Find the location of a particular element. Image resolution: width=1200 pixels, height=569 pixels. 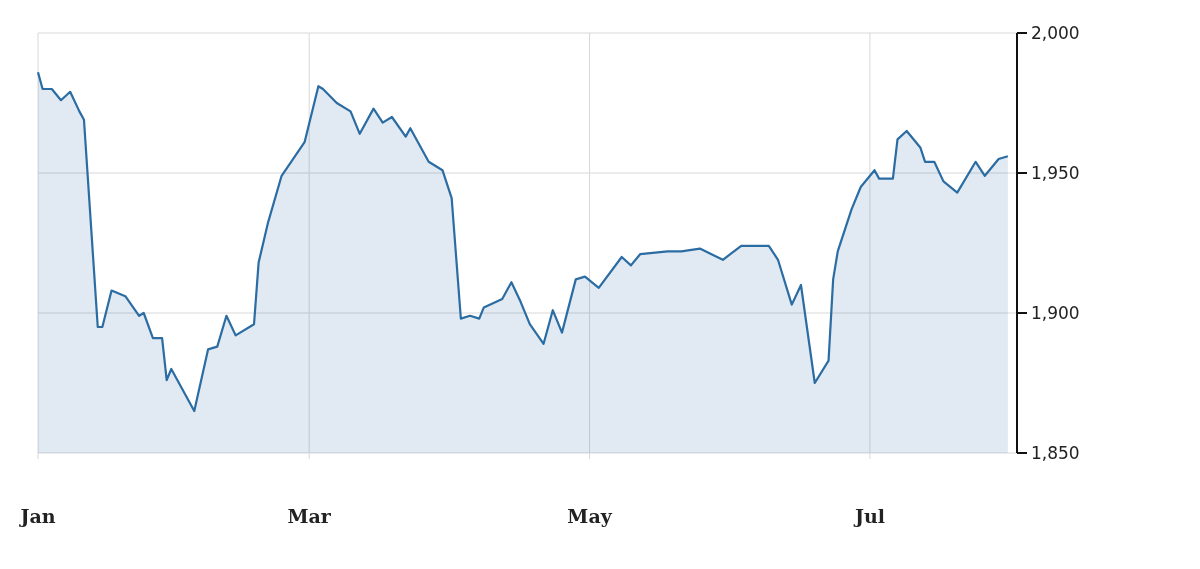

y-tick-label: 1,950 is located at coordinates (1055, 172).